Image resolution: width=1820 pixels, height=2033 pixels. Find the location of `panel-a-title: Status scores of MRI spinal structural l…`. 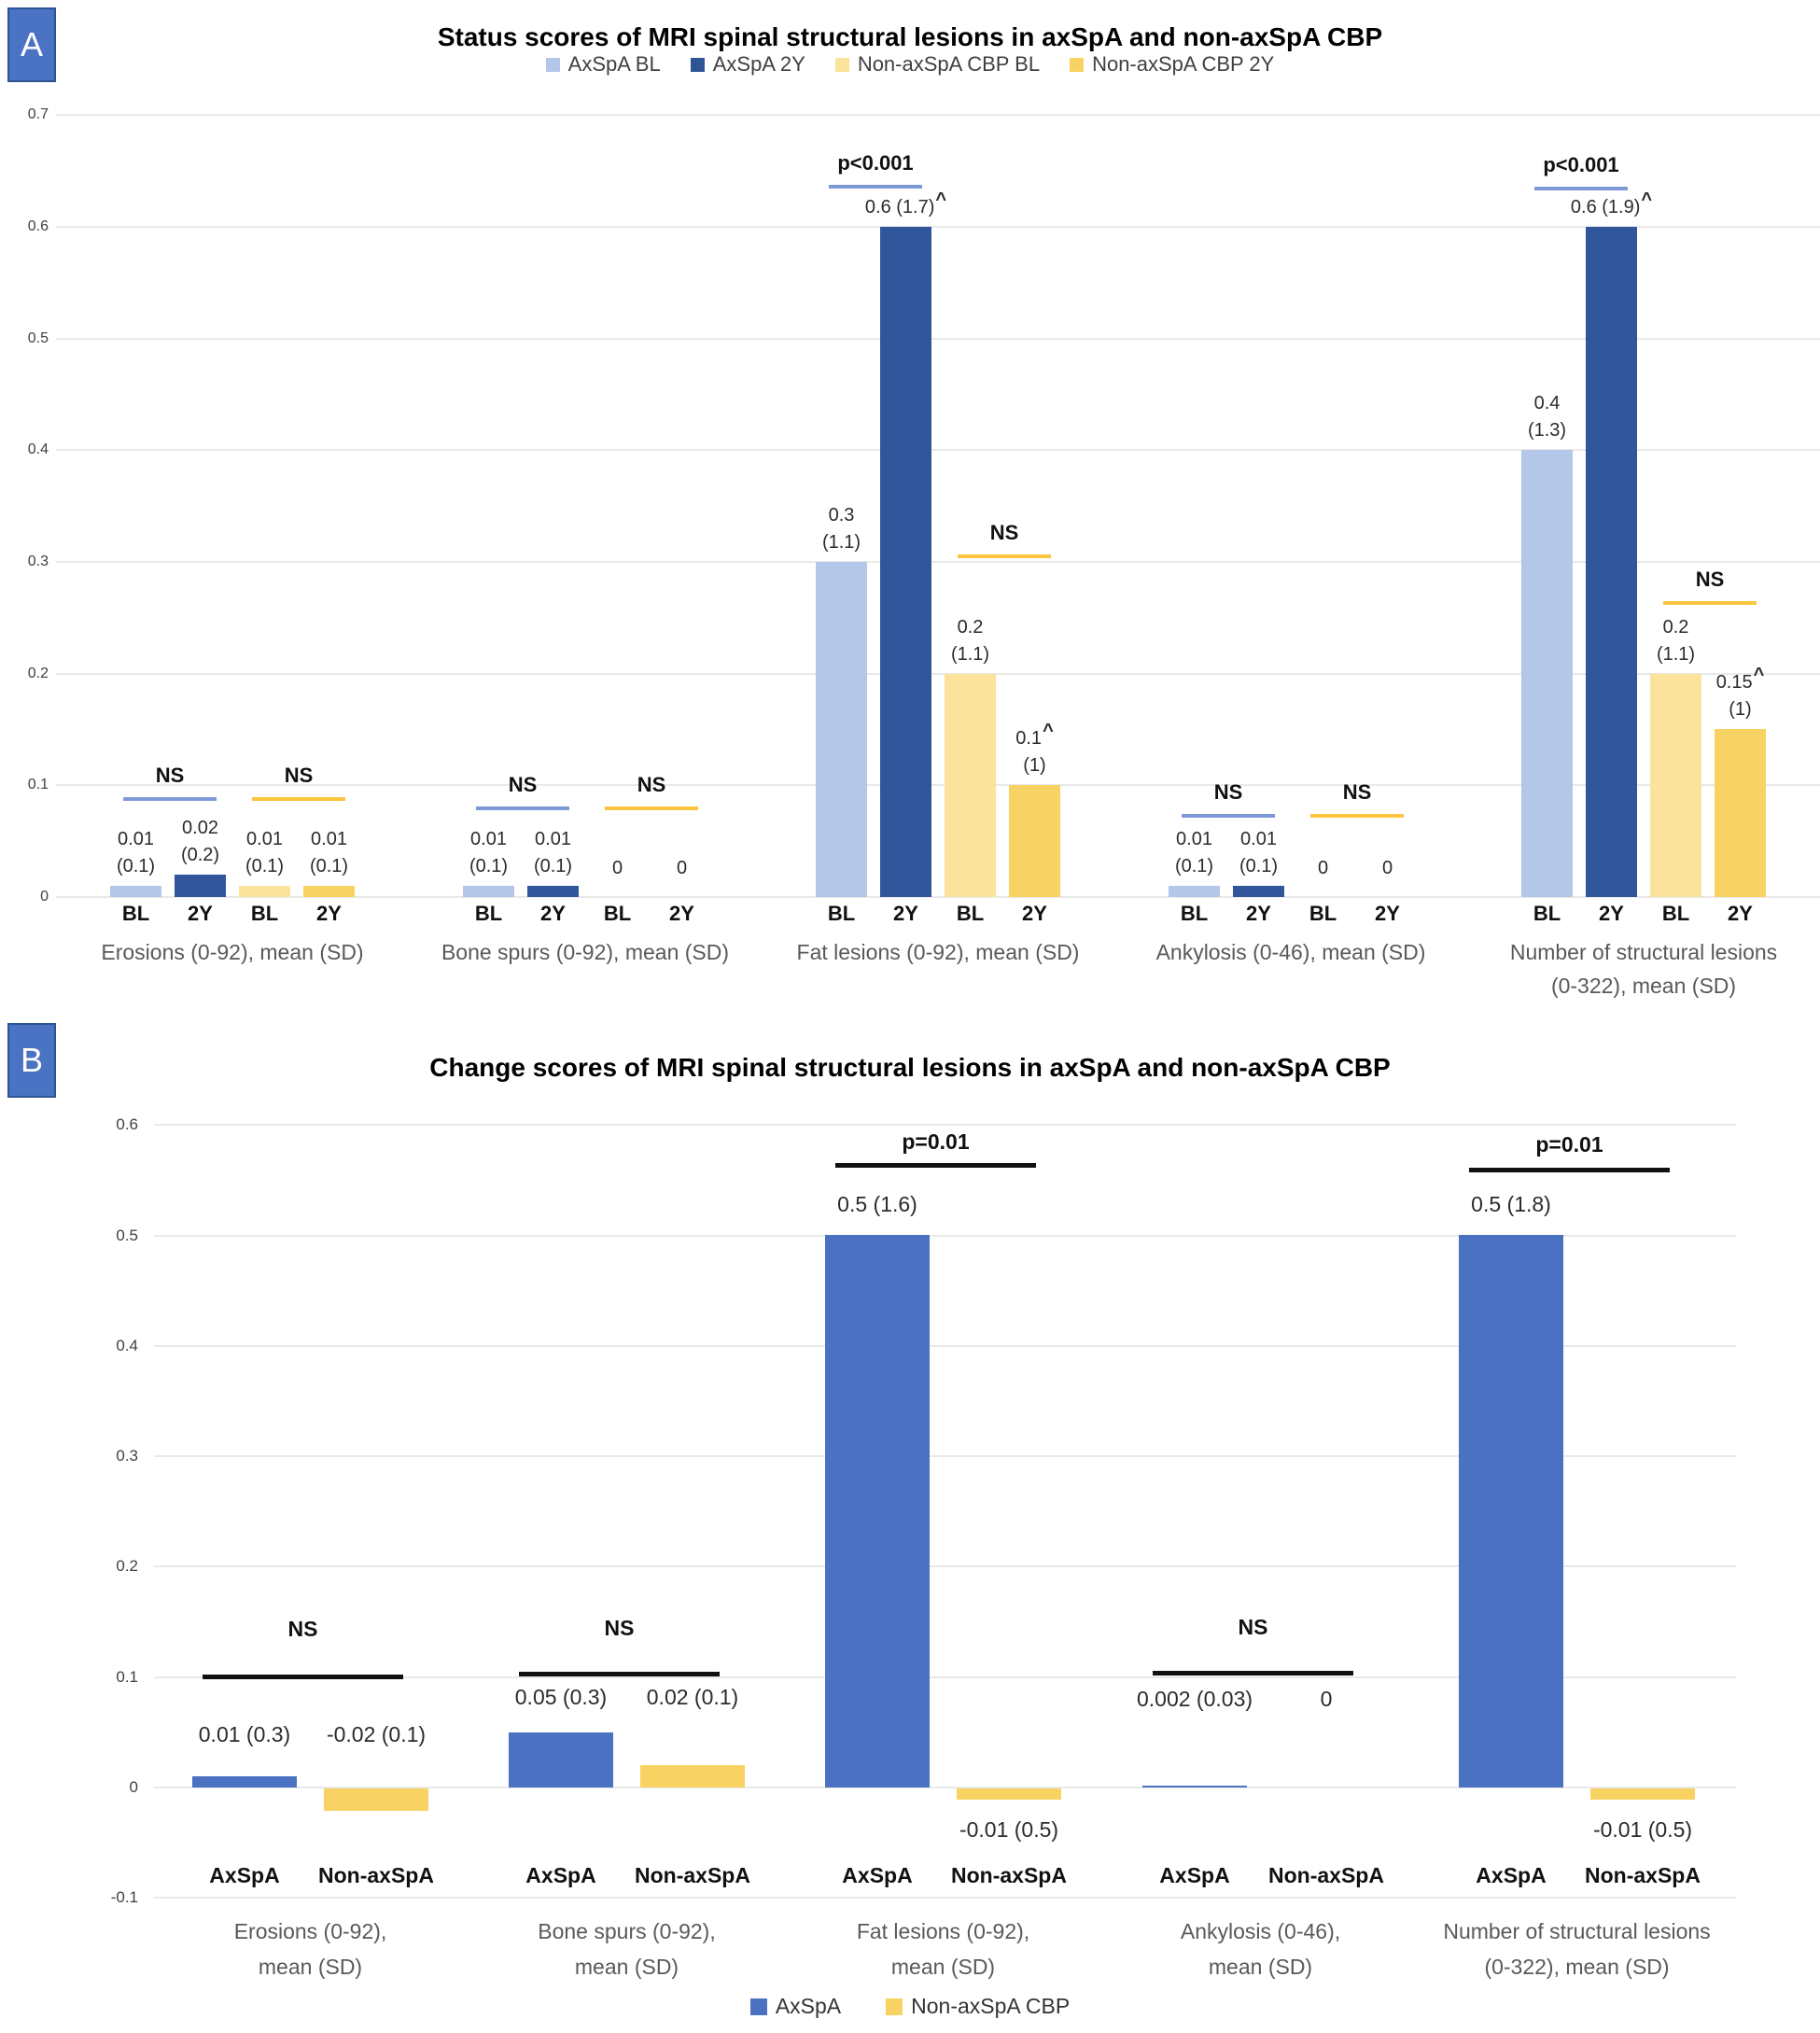

panel-a-title: Status scores of MRI spinal structural l… is located at coordinates (910, 36).